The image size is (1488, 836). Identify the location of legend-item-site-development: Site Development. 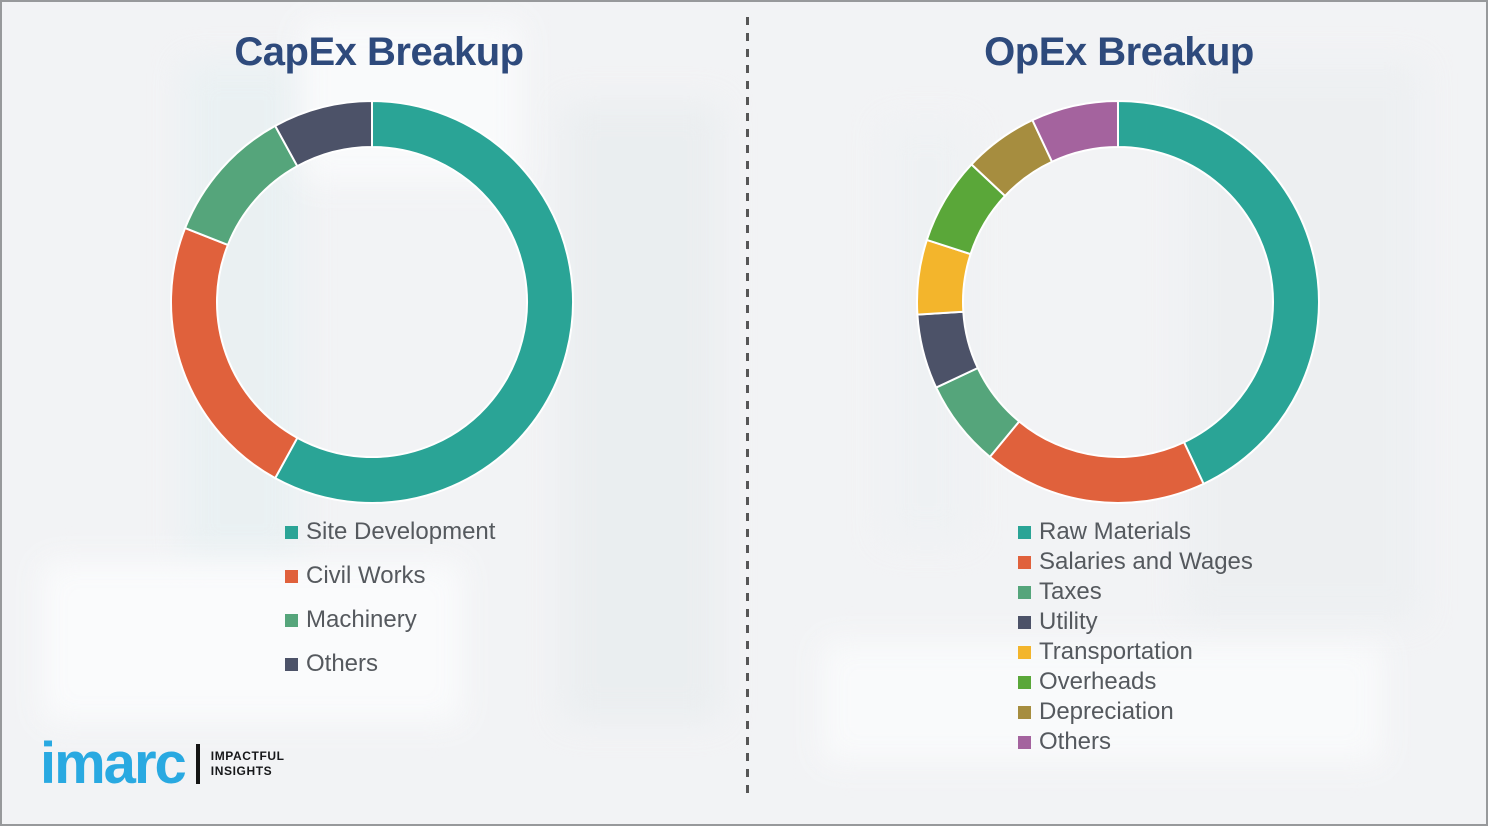
(390, 532).